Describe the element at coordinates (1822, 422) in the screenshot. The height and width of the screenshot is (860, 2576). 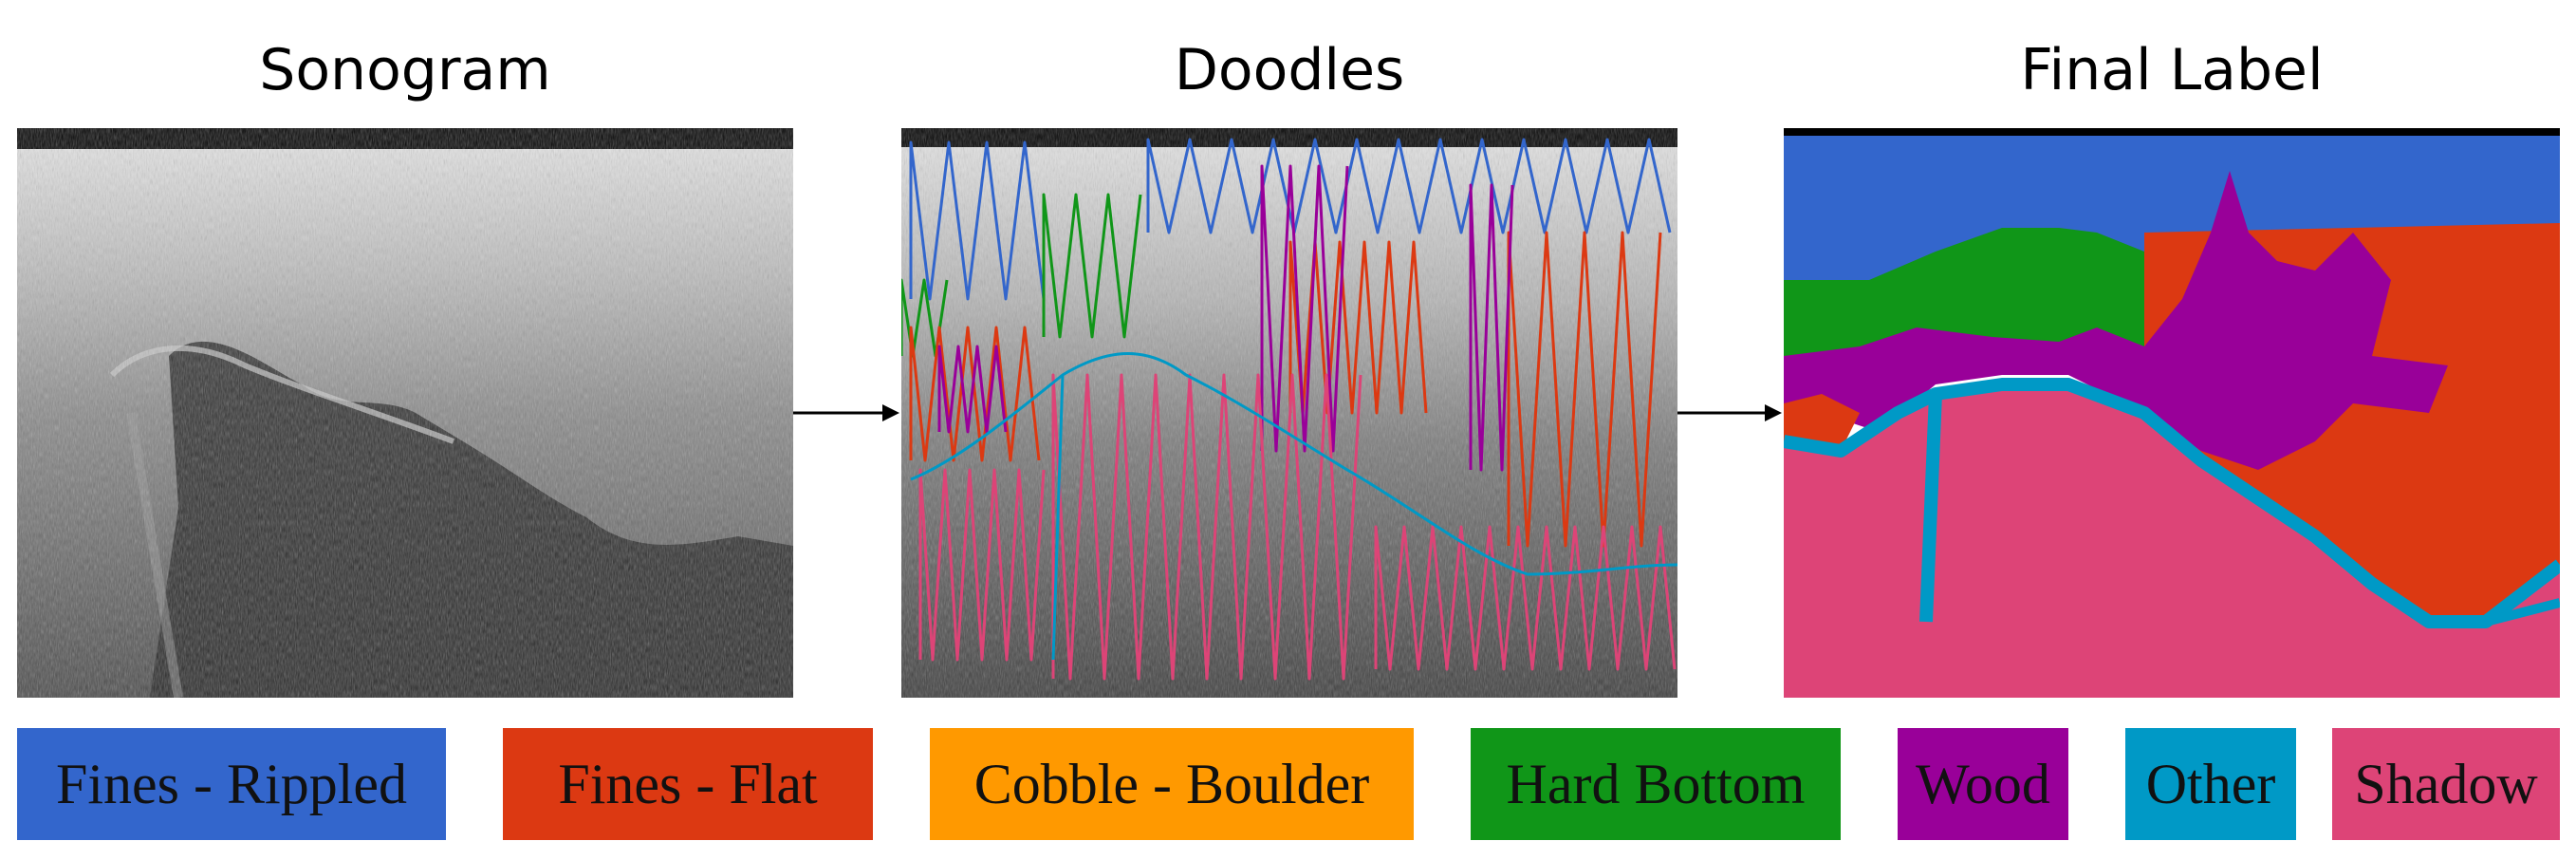
I see `region-fines-flat-left` at that location.